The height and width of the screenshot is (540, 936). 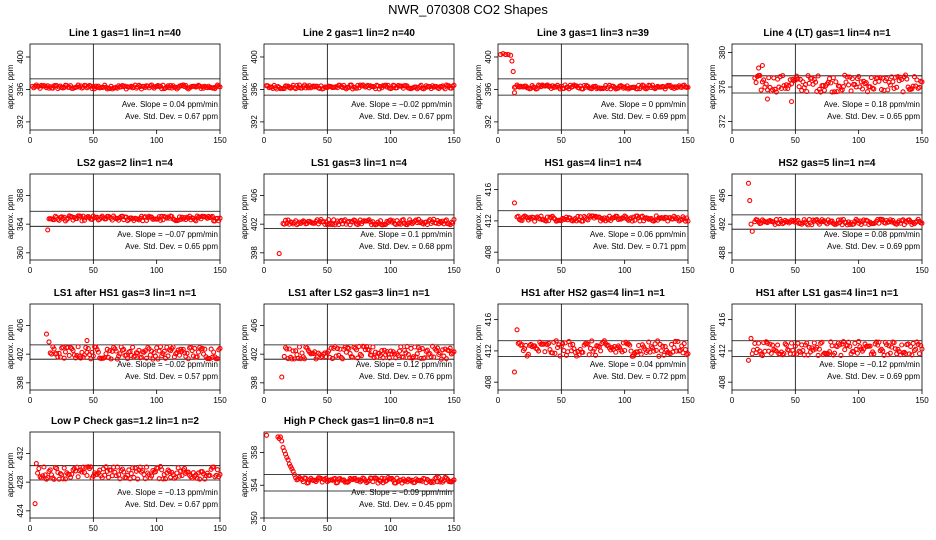 What do you see at coordinates (639, 376) in the screenshot?
I see `avg-std-dev-label: Ave. Std. Dev. = 0.72 ppm` at bounding box center [639, 376].